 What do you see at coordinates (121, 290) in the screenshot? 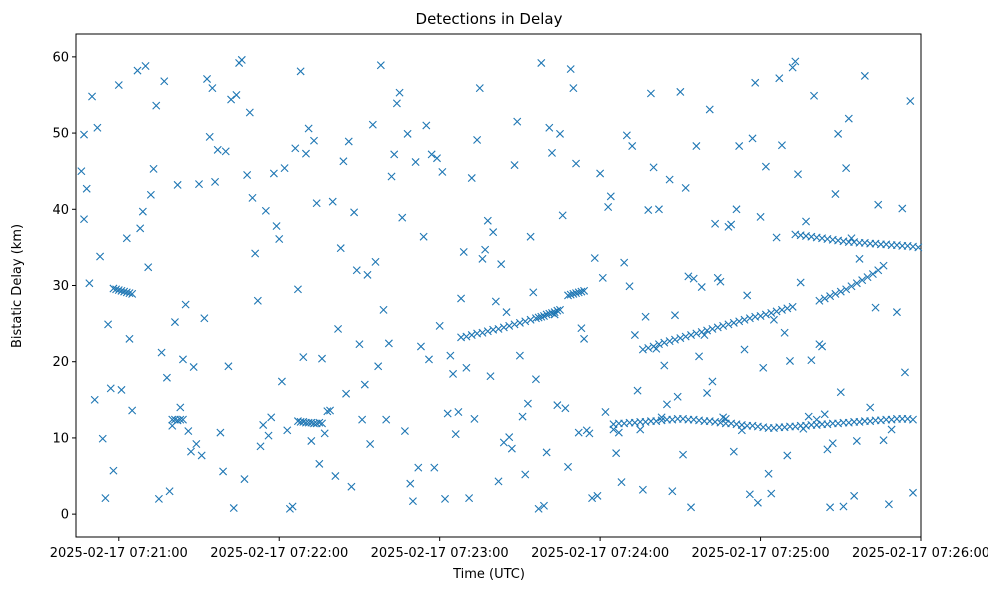
I see `track-a-point` at bounding box center [121, 290].